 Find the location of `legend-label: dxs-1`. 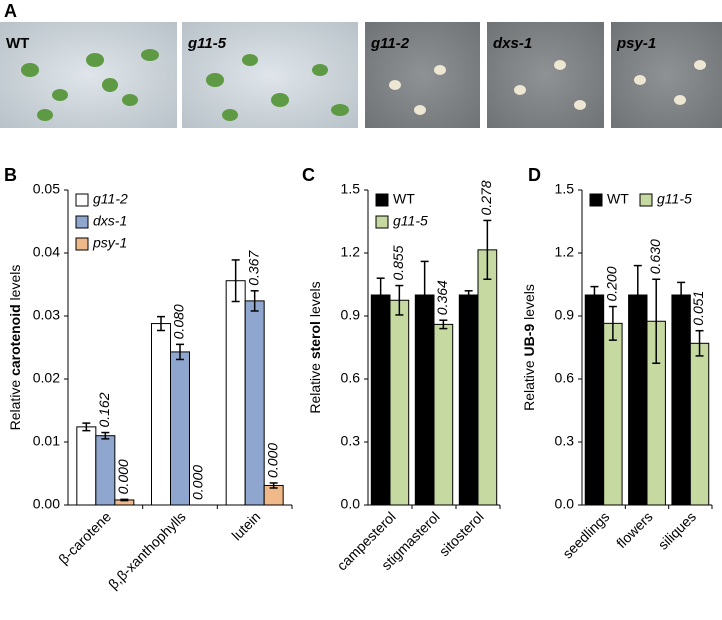

legend-label: dxs-1 is located at coordinates (110, 221).